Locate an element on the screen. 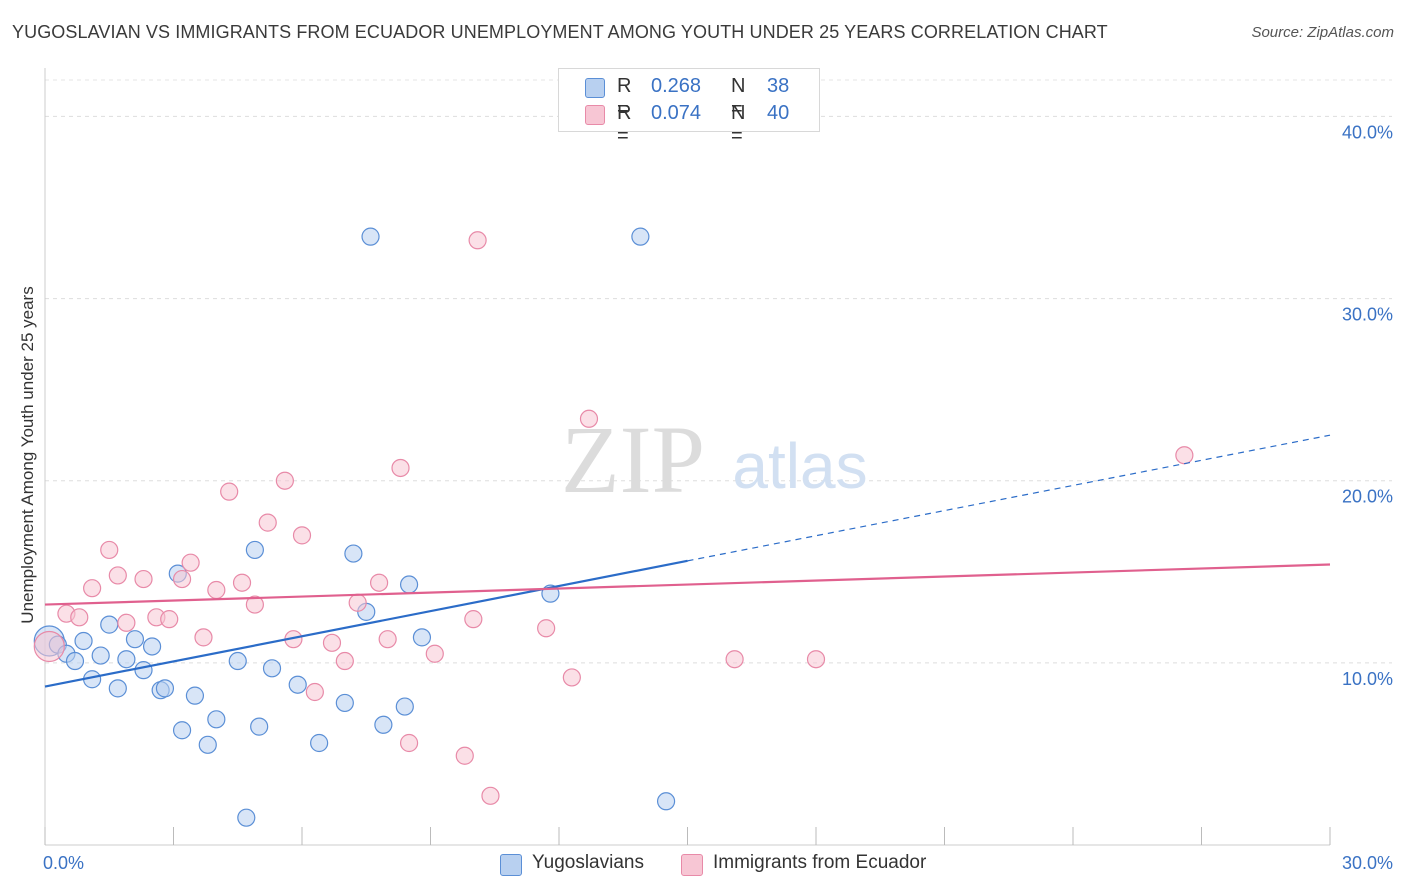 The width and height of the screenshot is (1406, 892). y-tick-label: 30.0% is located at coordinates (1367, 315).